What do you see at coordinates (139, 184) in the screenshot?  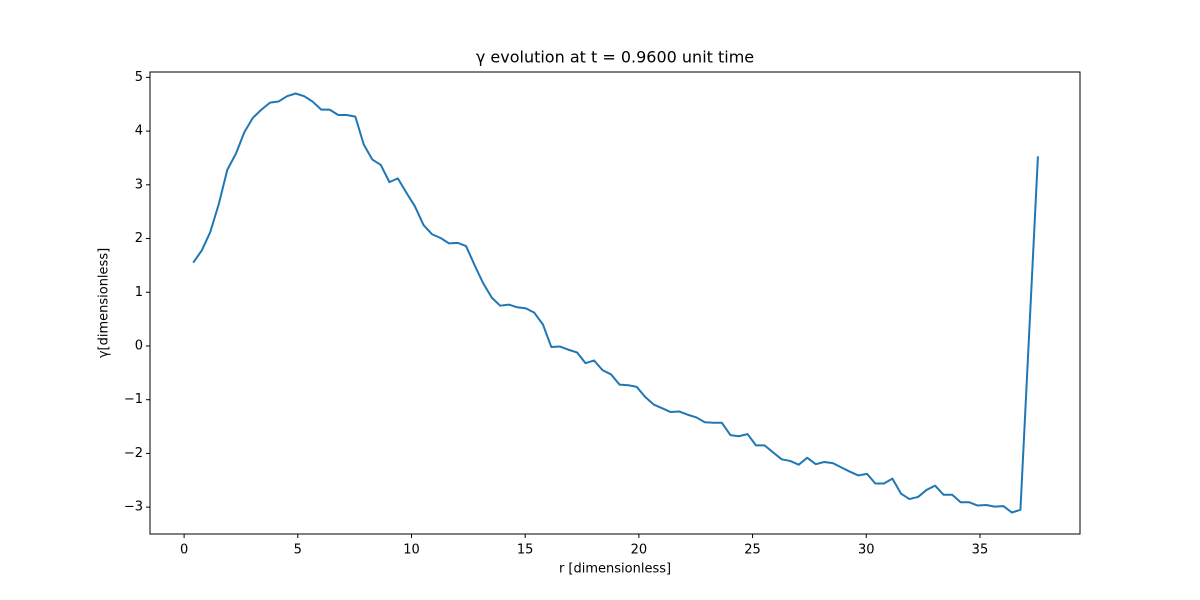 I see `y-tick-label: 3` at bounding box center [139, 184].